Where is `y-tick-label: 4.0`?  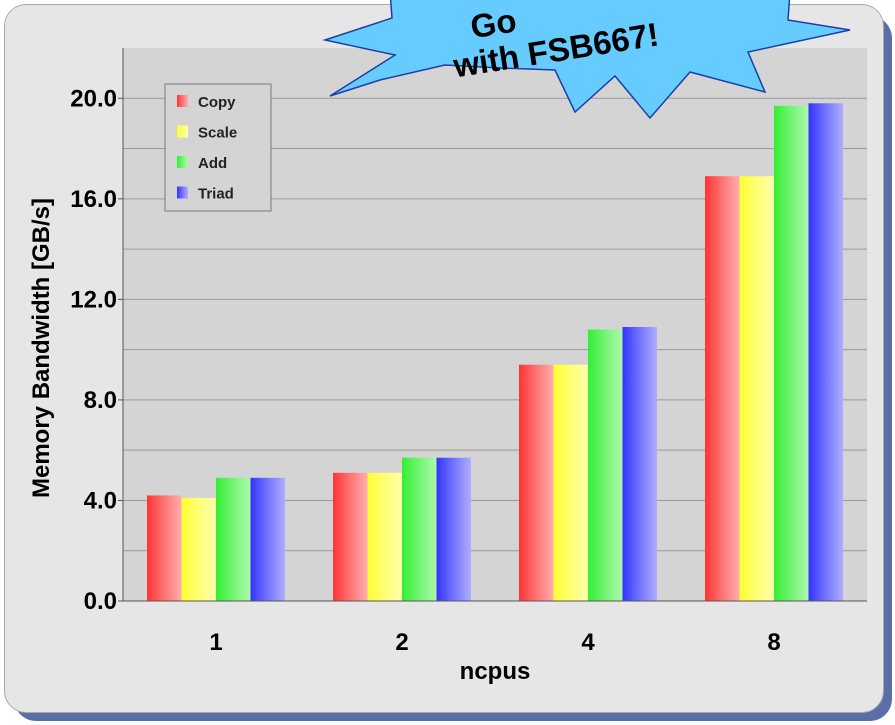
y-tick-label: 4.0 is located at coordinates (100, 500).